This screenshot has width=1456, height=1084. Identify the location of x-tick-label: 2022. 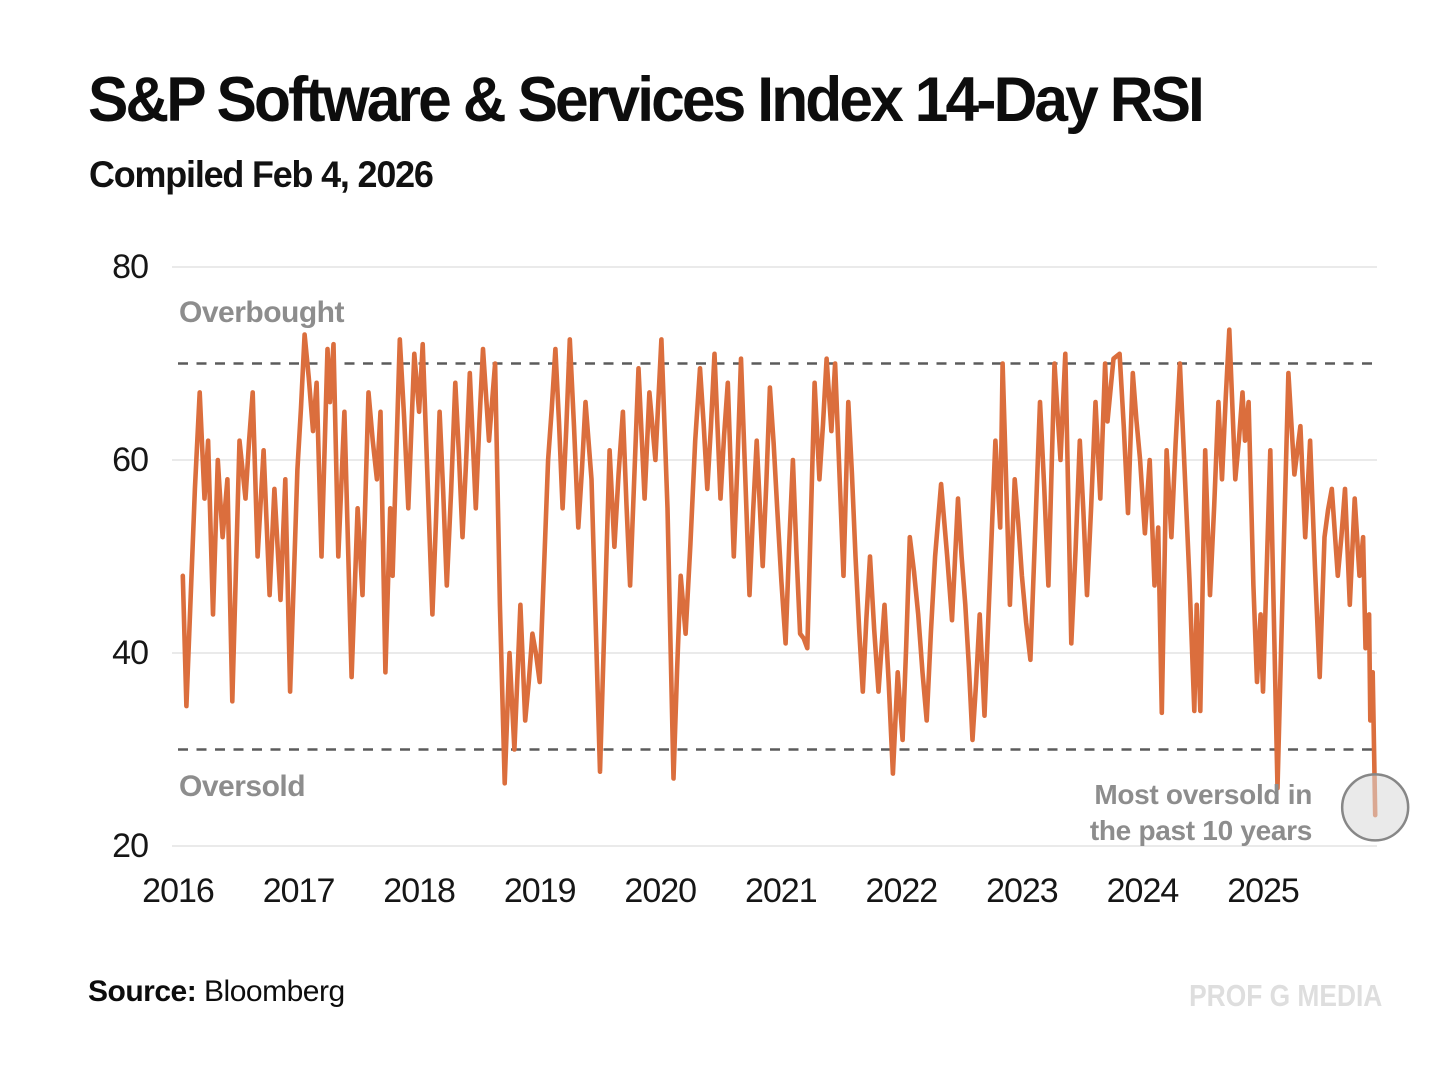
(902, 891).